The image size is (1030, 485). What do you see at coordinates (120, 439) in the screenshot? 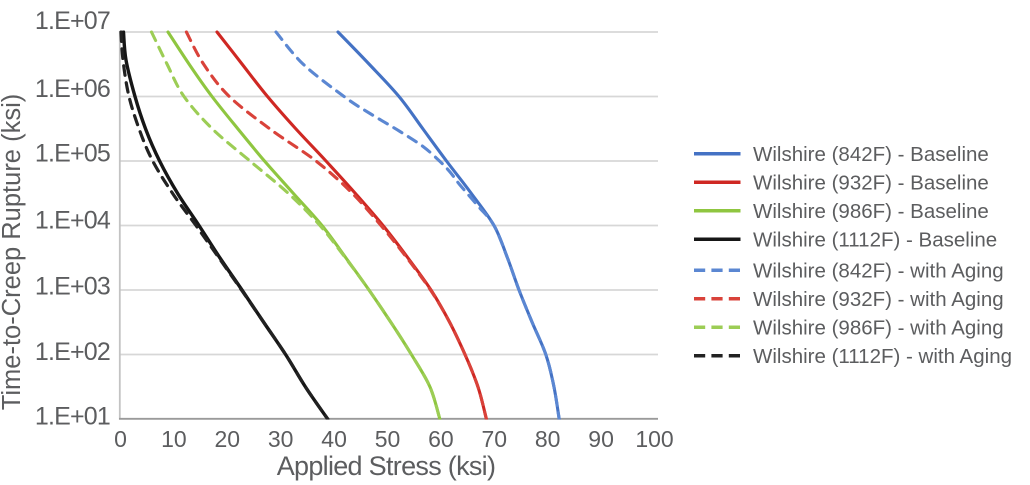
I see `svg-text: 0` at bounding box center [120, 439].